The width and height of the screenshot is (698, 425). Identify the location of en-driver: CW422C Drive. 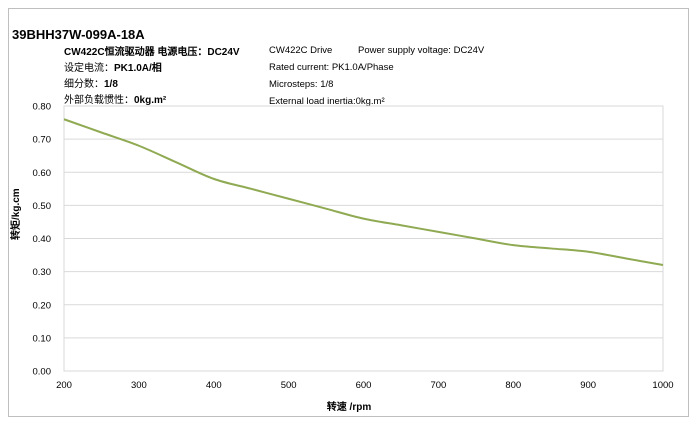
(301, 50).